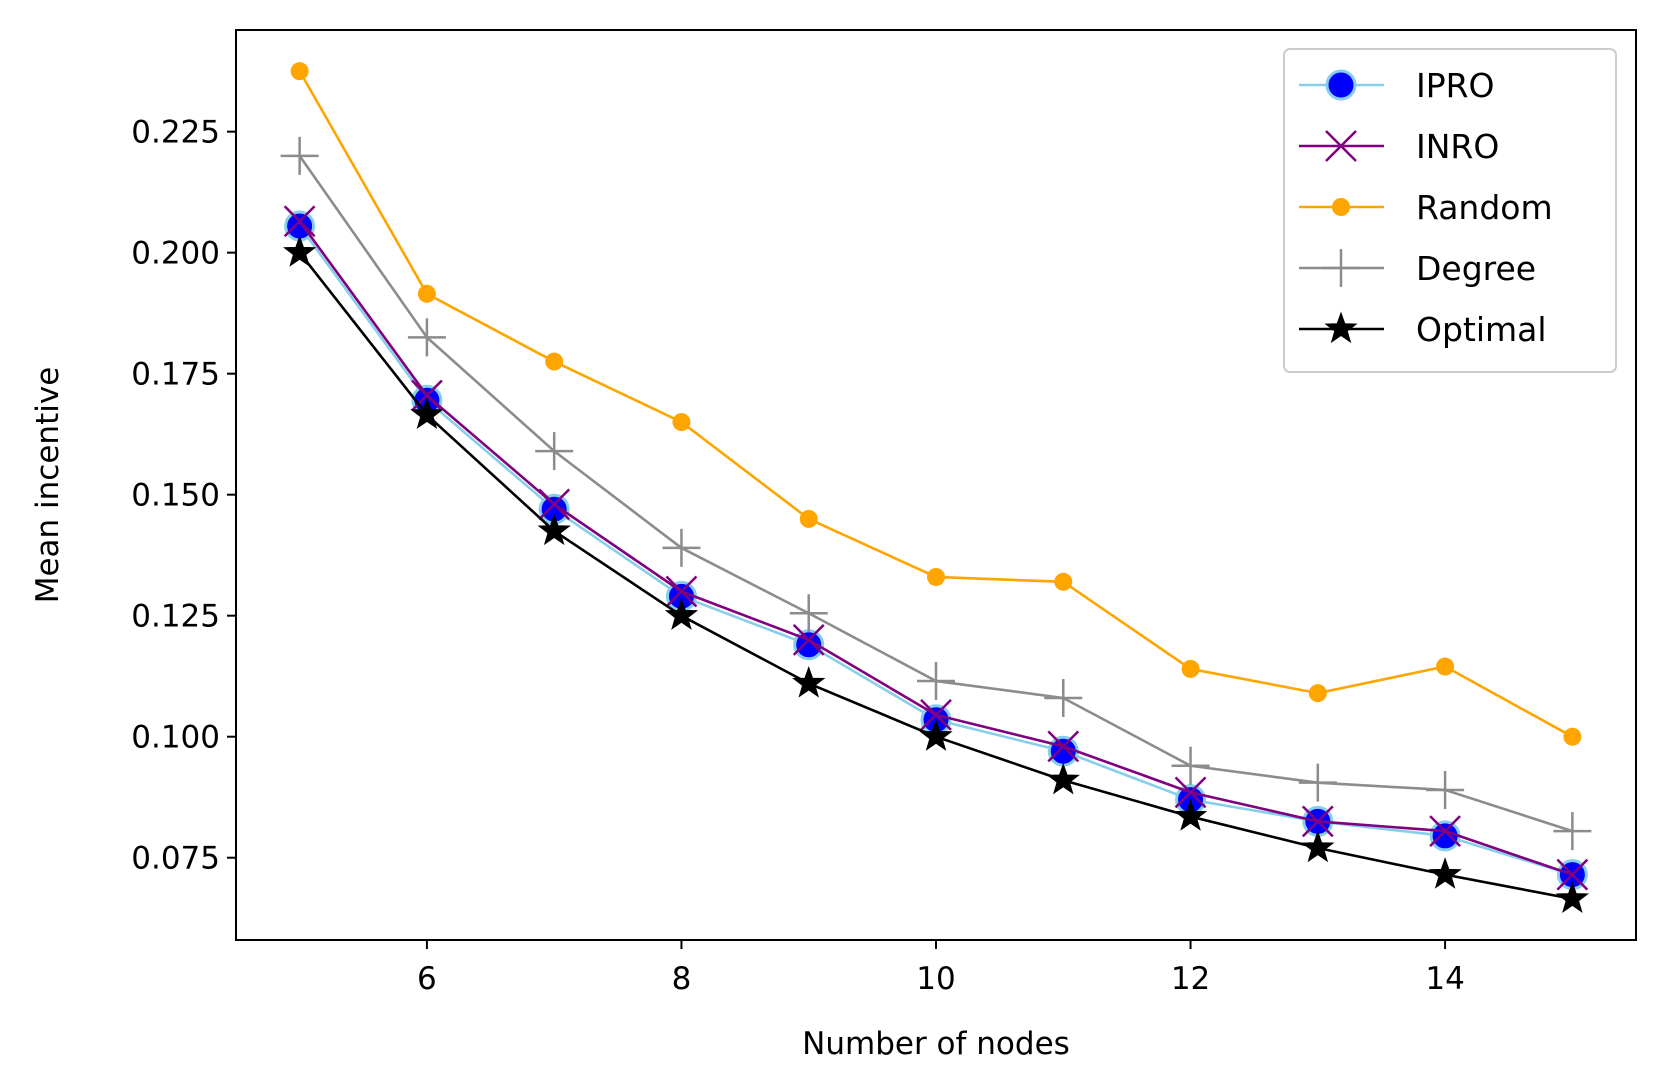 This screenshot has width=1660, height=1092. What do you see at coordinates (936, 1044) in the screenshot?
I see `x-axis-label: Number of nodes` at bounding box center [936, 1044].